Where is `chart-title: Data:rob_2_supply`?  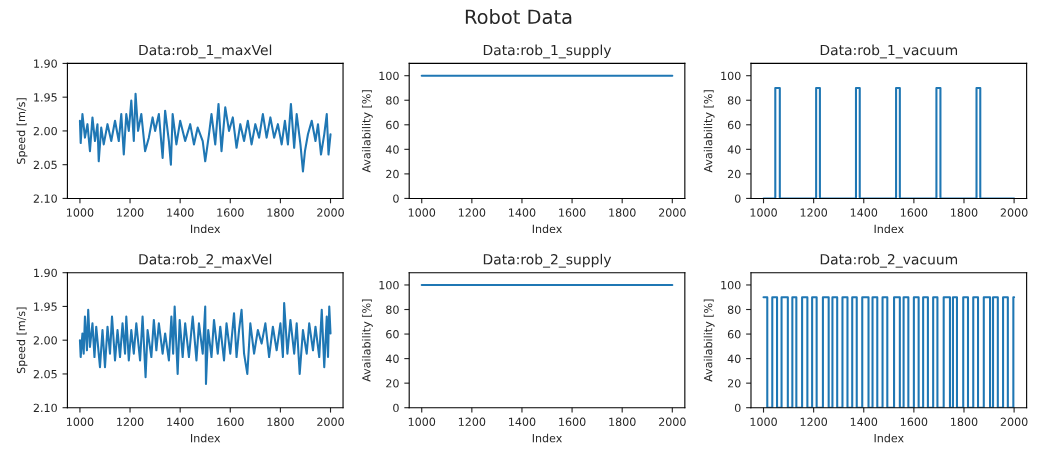
chart-title: Data:rob_2_supply is located at coordinates (547, 260).